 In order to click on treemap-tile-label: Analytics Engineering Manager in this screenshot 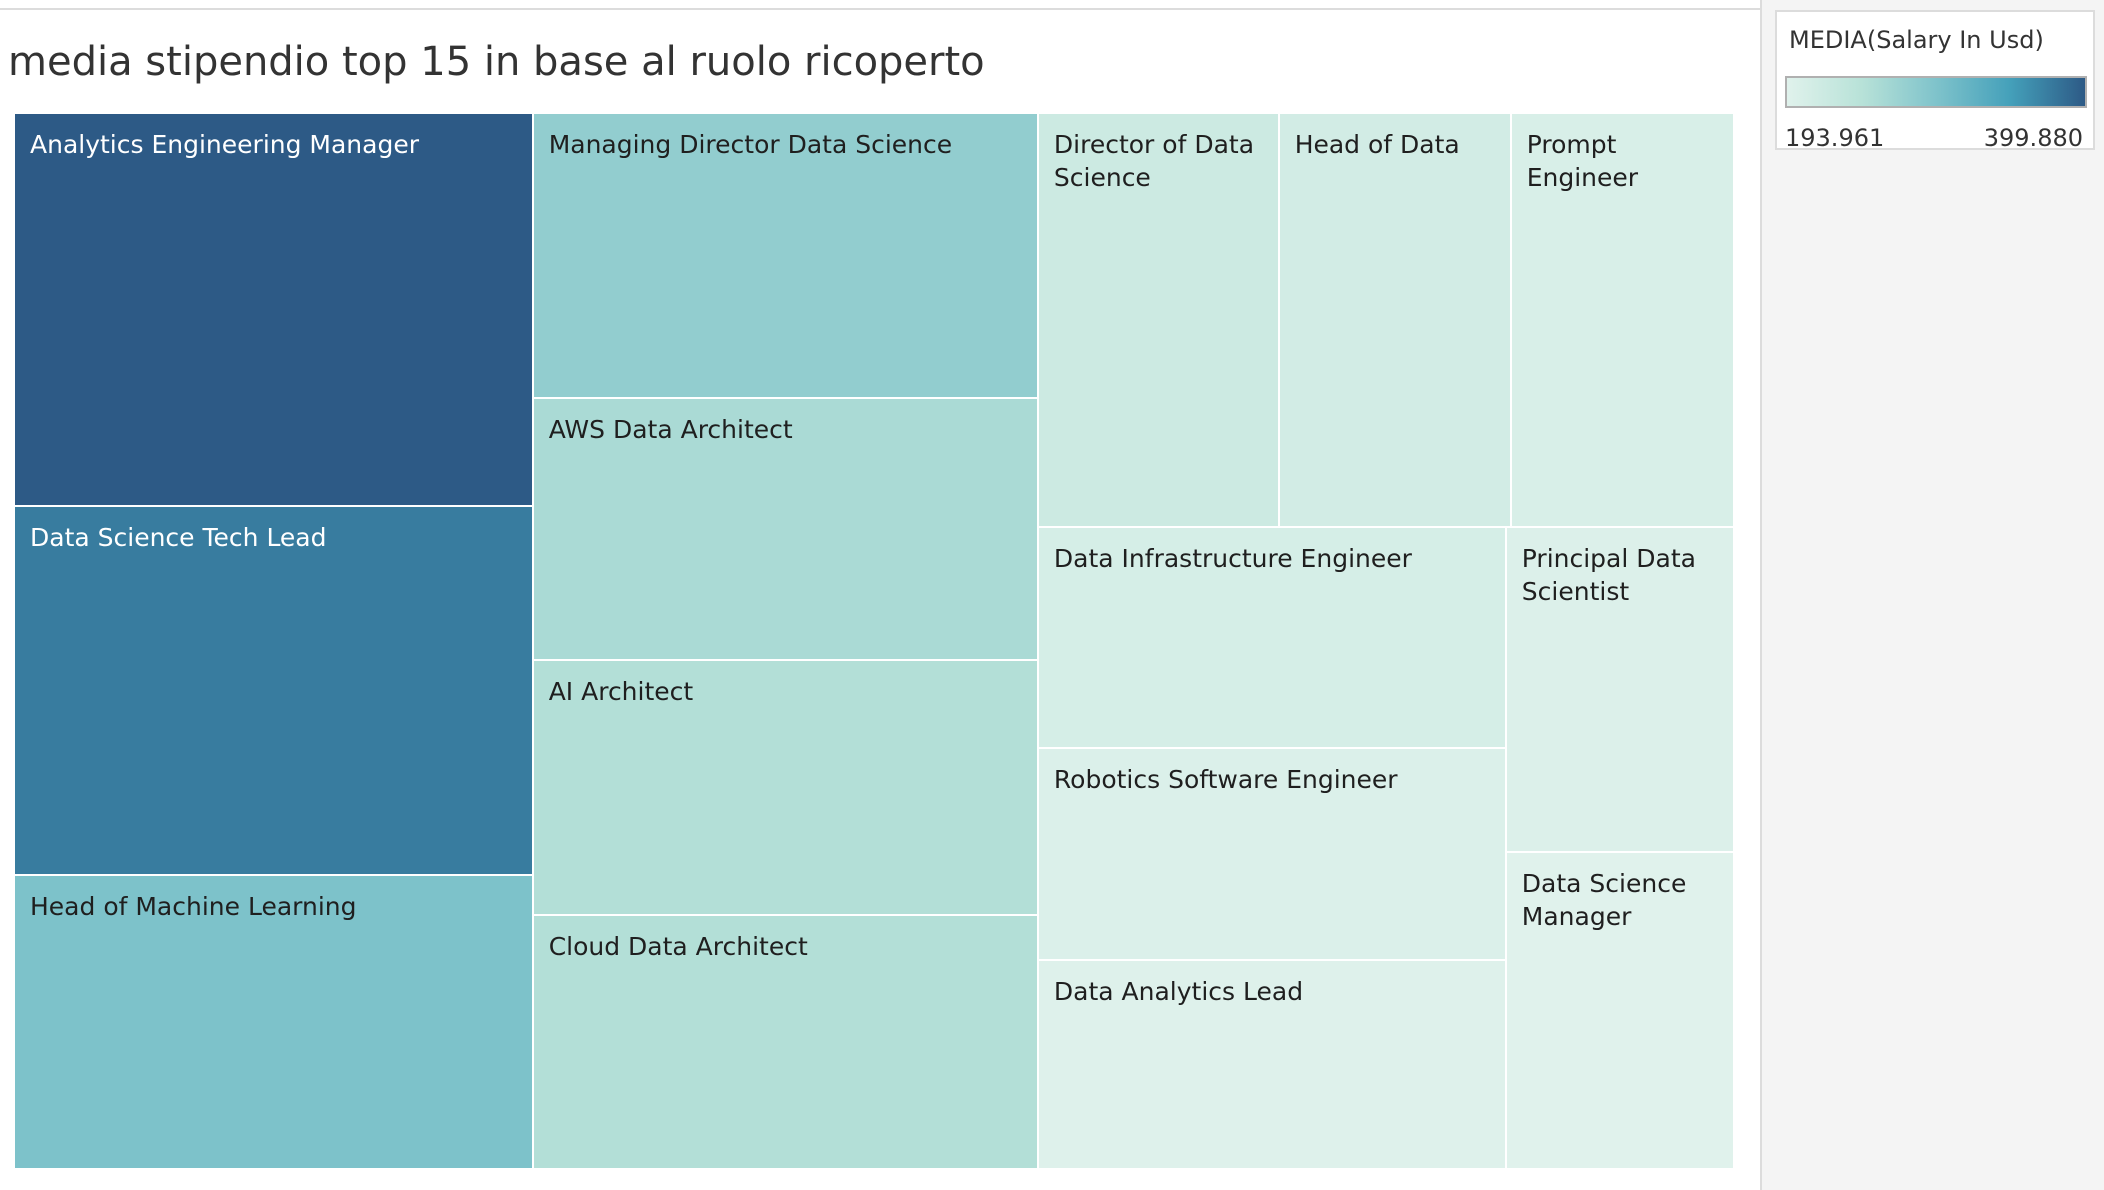, I will do `click(225, 144)`.